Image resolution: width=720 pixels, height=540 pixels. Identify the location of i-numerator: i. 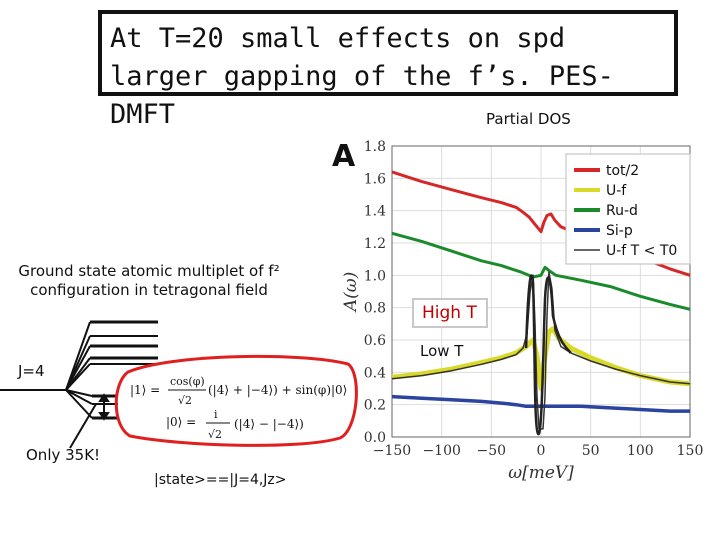
(216, 414).